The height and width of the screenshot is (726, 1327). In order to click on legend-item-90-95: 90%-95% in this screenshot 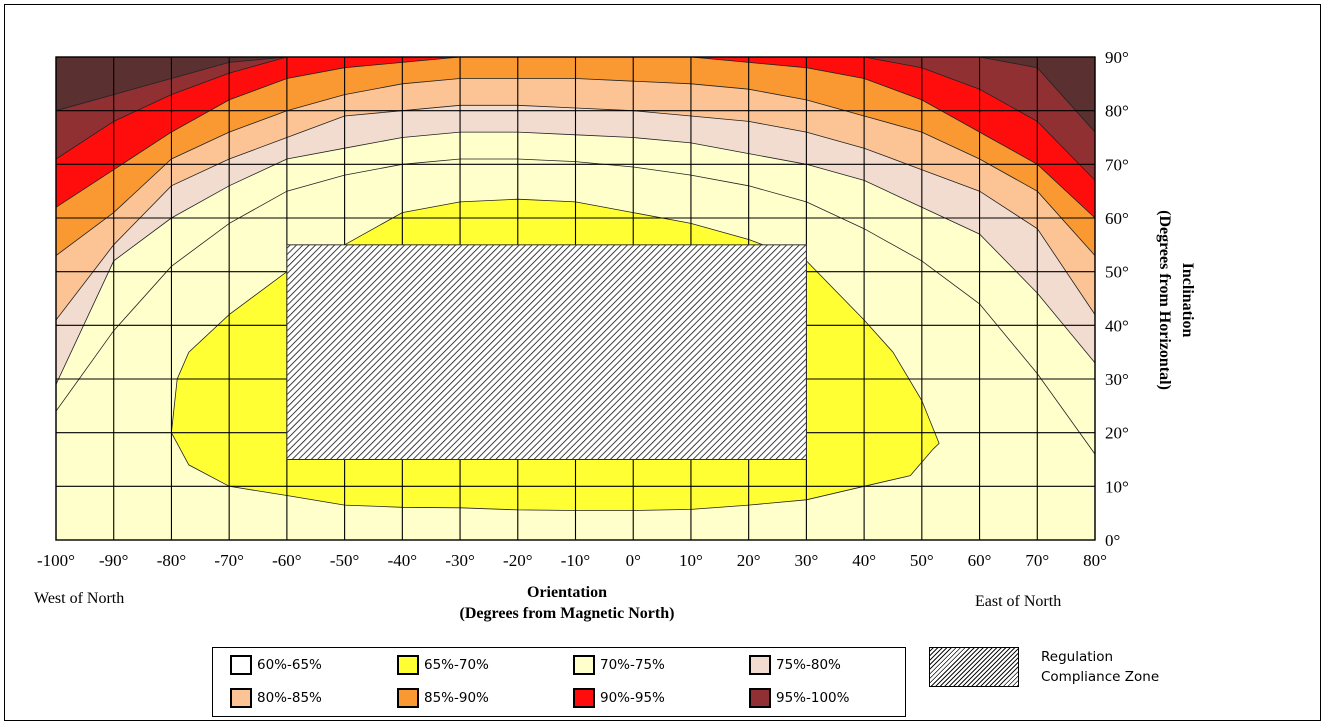, I will do `click(619, 698)`.